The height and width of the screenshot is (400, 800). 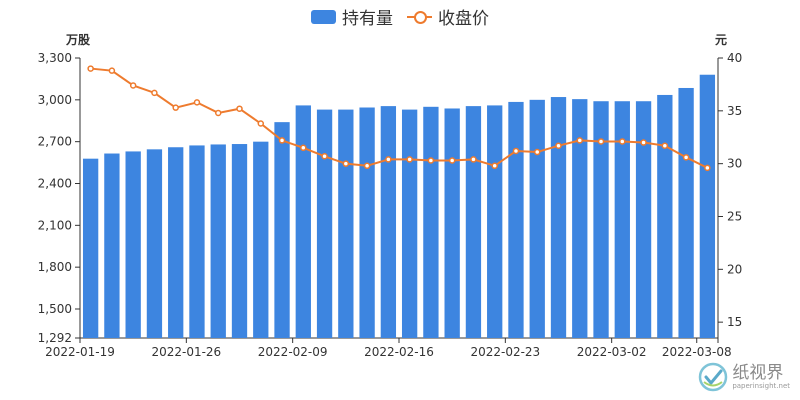 What do you see at coordinates (55, 142) in the screenshot?
I see `left-y-tick-label: 2,700` at bounding box center [55, 142].